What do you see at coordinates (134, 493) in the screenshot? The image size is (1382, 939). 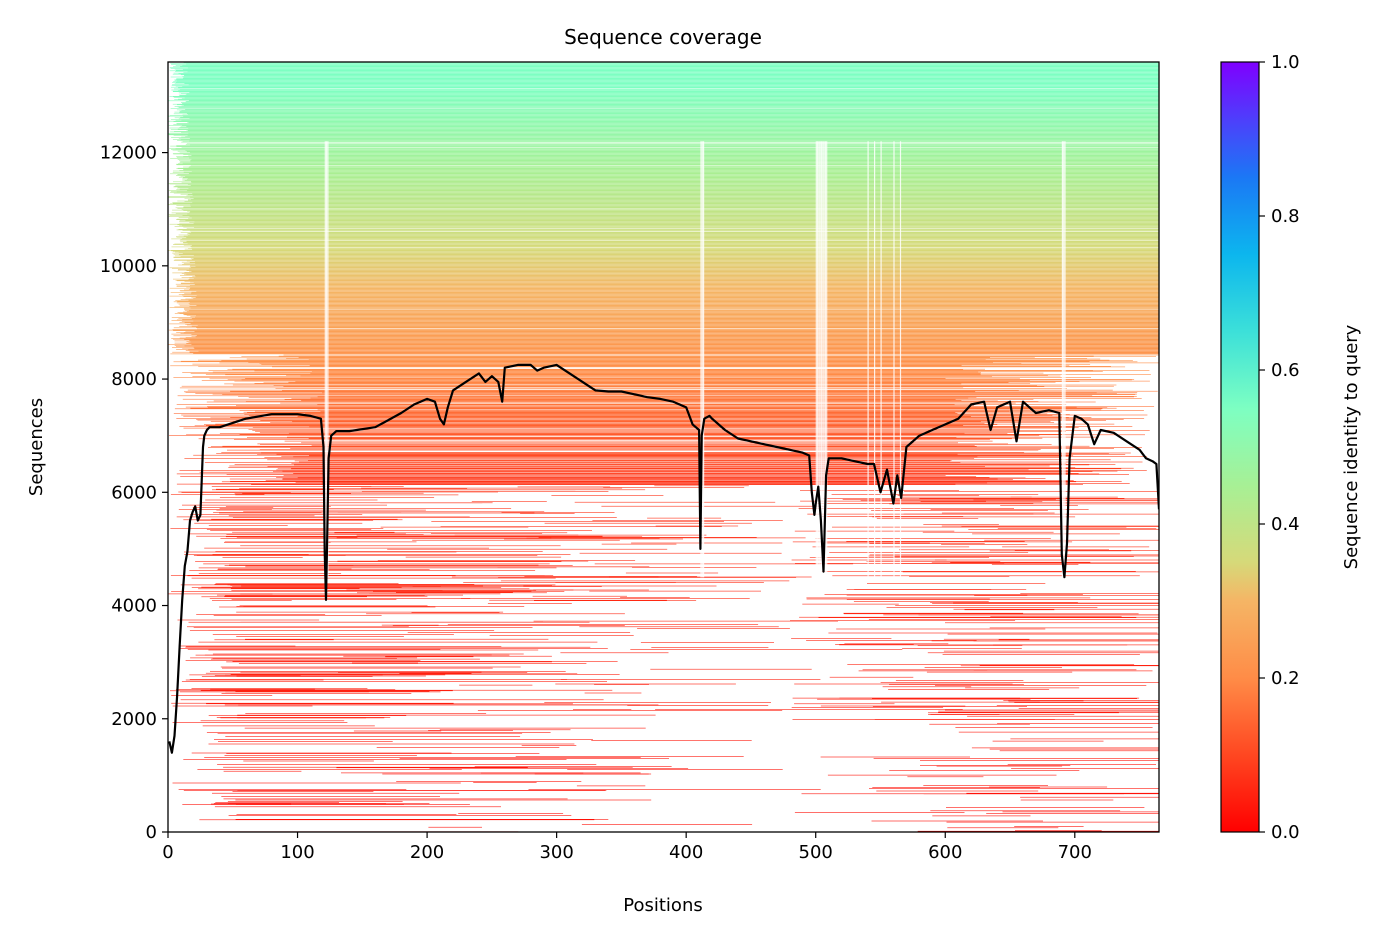 I see `y-axis: 0 2000 4000 6000 8000 10000 12000` at bounding box center [134, 493].